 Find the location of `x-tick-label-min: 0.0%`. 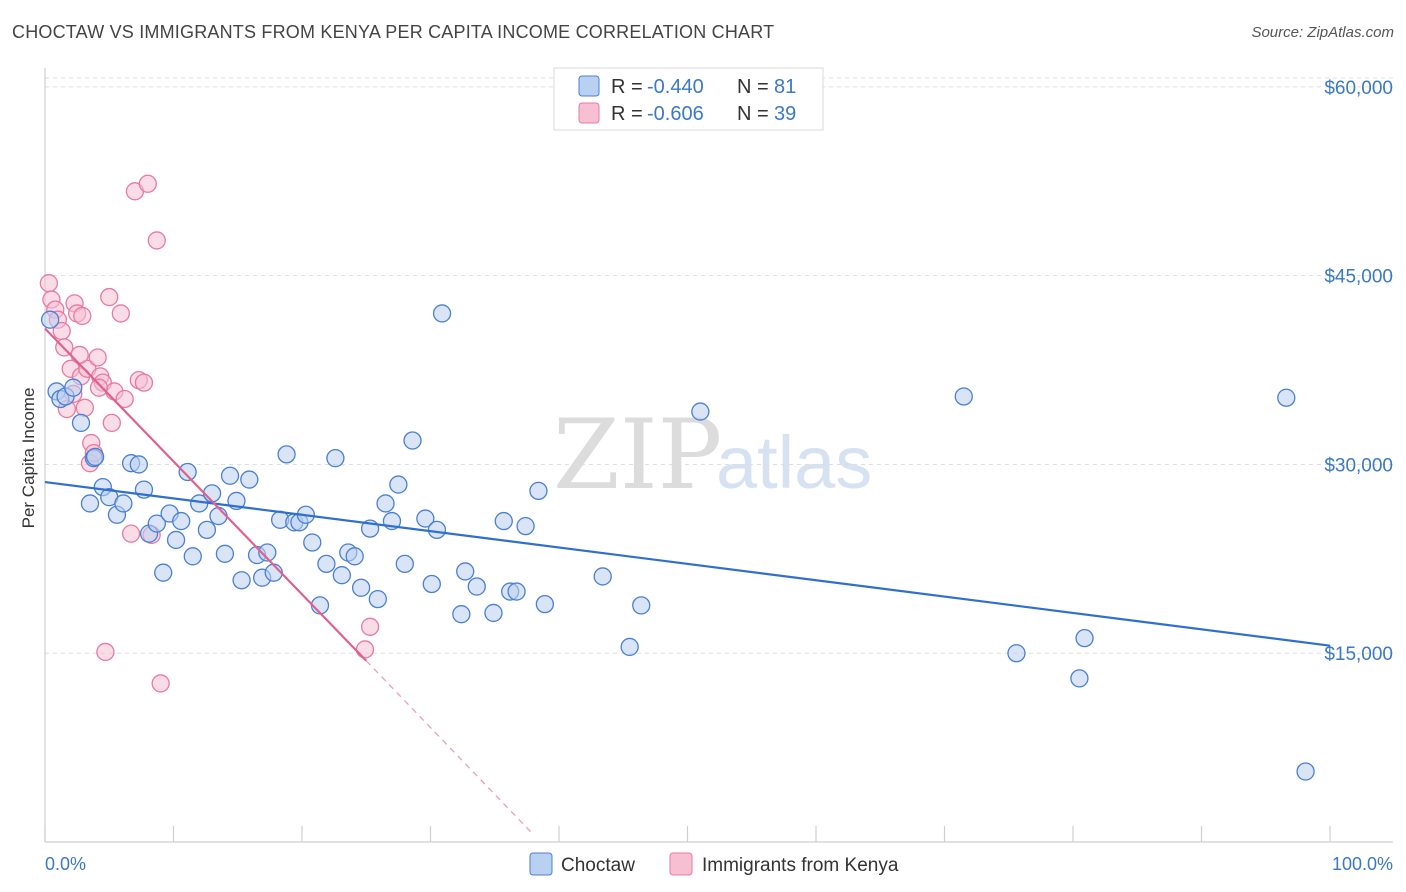

x-tick-label-min: 0.0% is located at coordinates (65, 864).